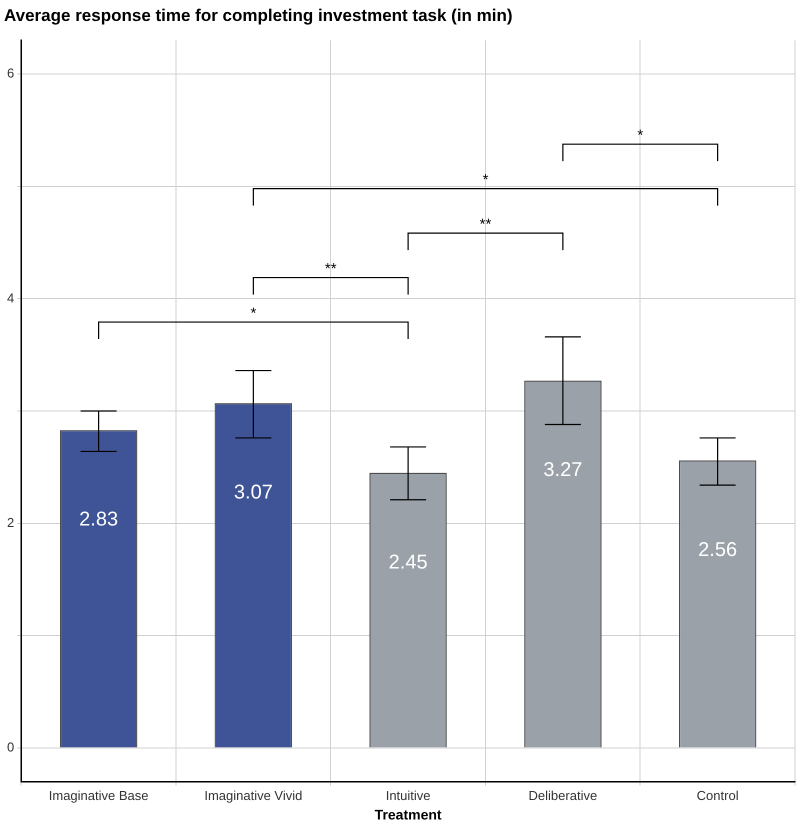 The width and height of the screenshot is (799, 828). Describe the element at coordinates (10, 298) in the screenshot. I see `y-tick-label: 4` at that location.